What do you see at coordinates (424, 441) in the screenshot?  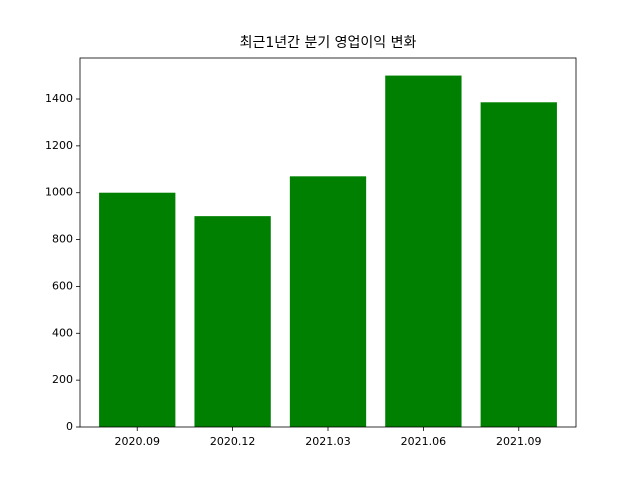 I see `x-tick-label: 2021.06` at bounding box center [424, 441].